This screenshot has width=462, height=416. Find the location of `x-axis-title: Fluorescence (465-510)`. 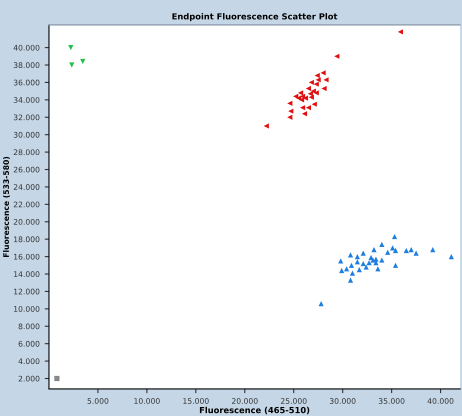

x-axis-title: Fluorescence (465-510) is located at coordinates (255, 410).